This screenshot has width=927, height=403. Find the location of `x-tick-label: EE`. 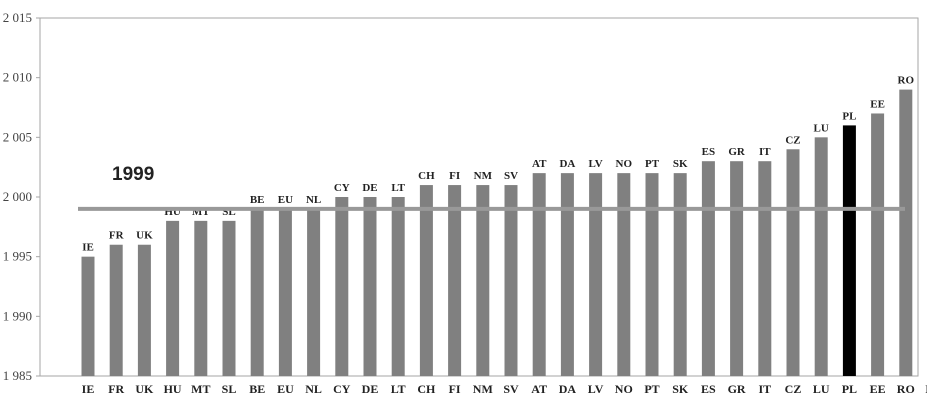

x-tick-label: EE is located at coordinates (878, 389).